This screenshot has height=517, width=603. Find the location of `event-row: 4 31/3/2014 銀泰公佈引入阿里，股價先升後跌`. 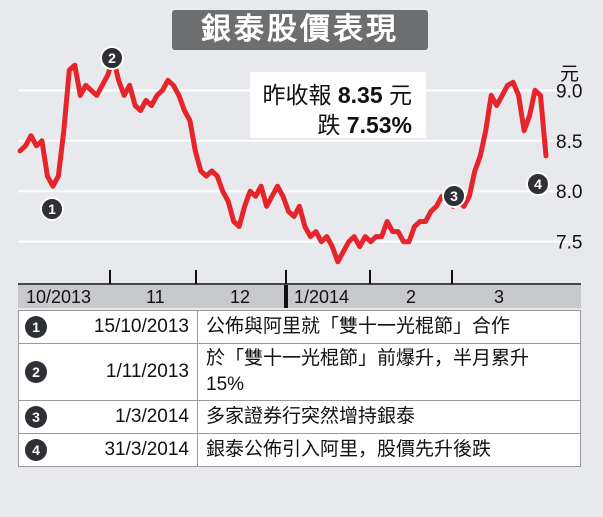

event-row: 4 31/3/2014 銀泰公佈引入阿里，股價先升後跌 is located at coordinates (299, 450).